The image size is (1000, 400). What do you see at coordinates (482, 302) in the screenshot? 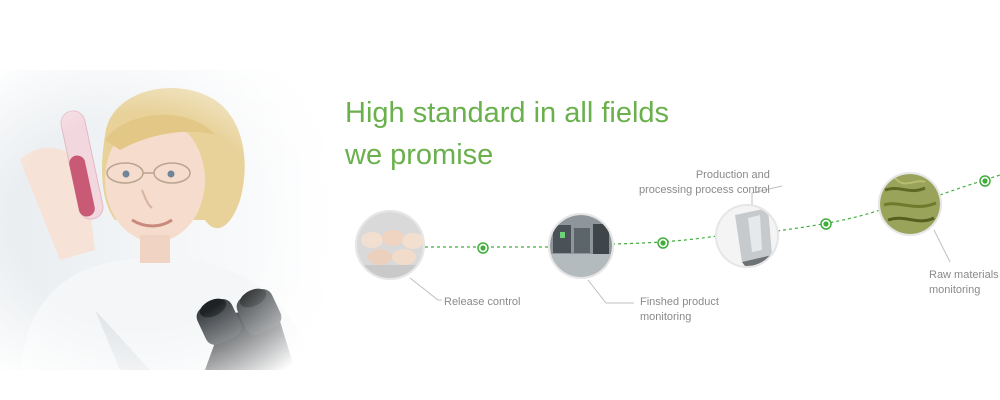
I see `step-label-release-control: Release control` at bounding box center [482, 302].